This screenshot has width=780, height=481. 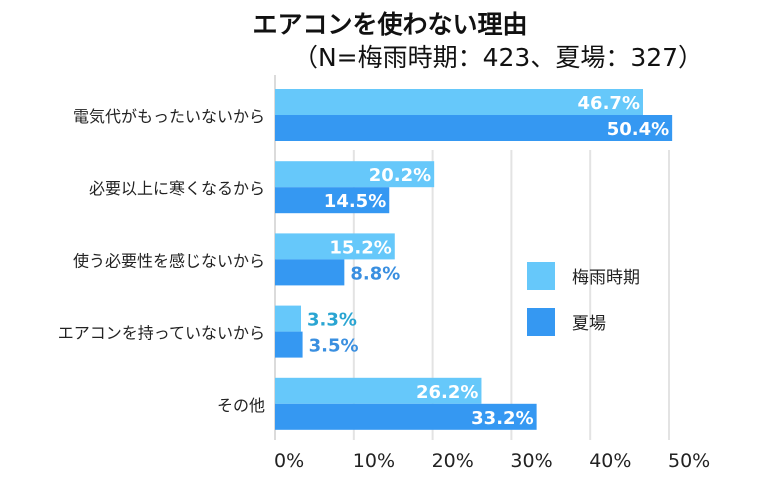 What do you see at coordinates (447, 392) in the screenshot?
I see `data-label: 26.2%` at bounding box center [447, 392].